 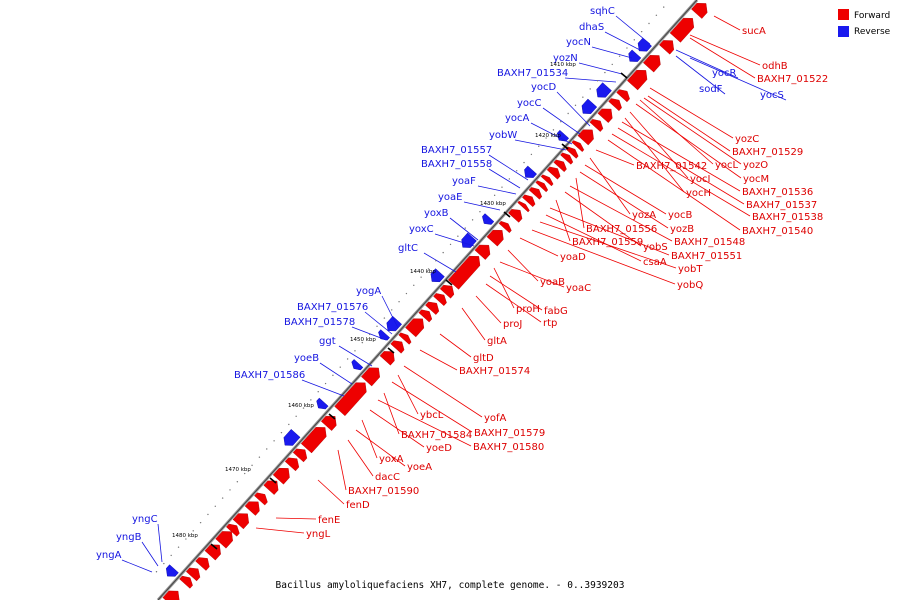 What do you see at coordinates (145, 519) in the screenshot?
I see `reverse-gene-label: yngC` at bounding box center [145, 519].